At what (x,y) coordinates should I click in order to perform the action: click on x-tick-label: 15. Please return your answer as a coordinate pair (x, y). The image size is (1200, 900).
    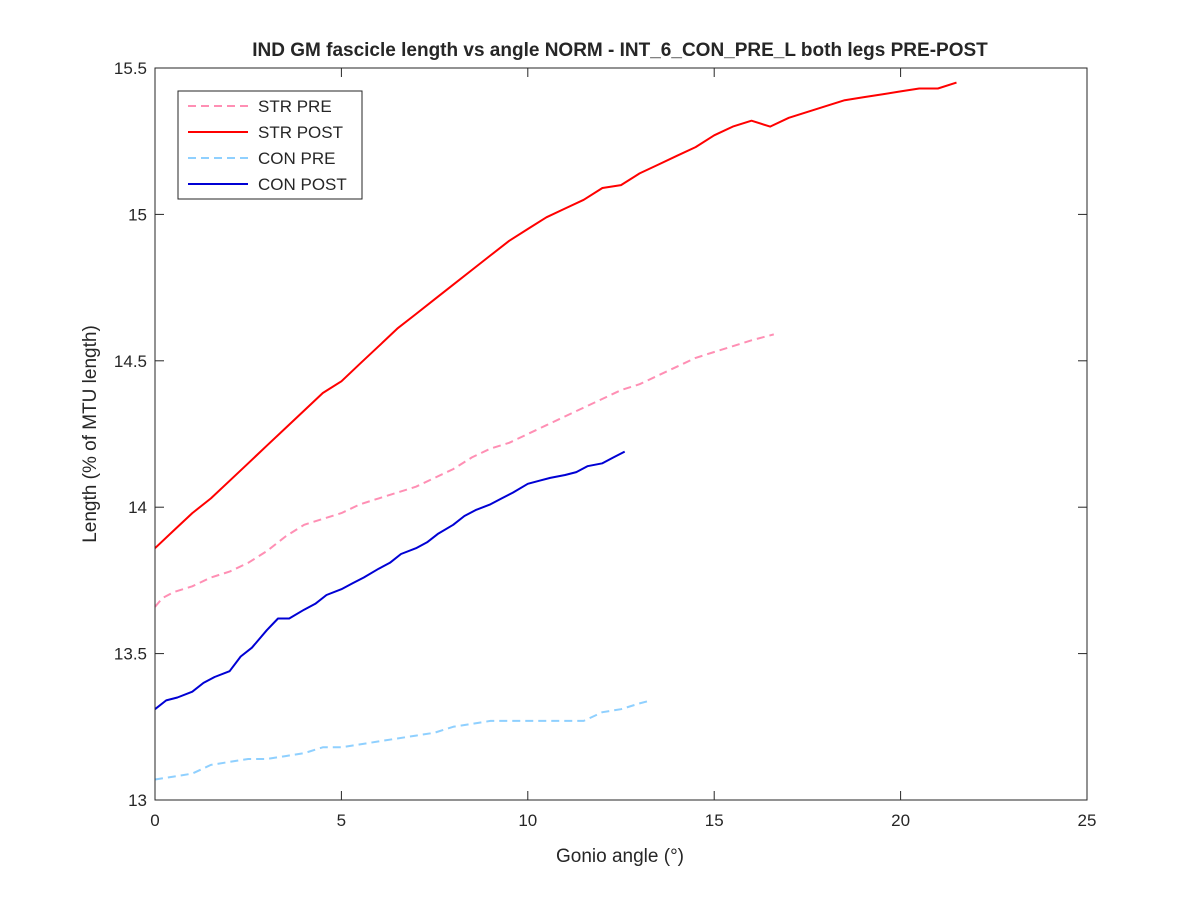
    Looking at the image, I should click on (714, 820).